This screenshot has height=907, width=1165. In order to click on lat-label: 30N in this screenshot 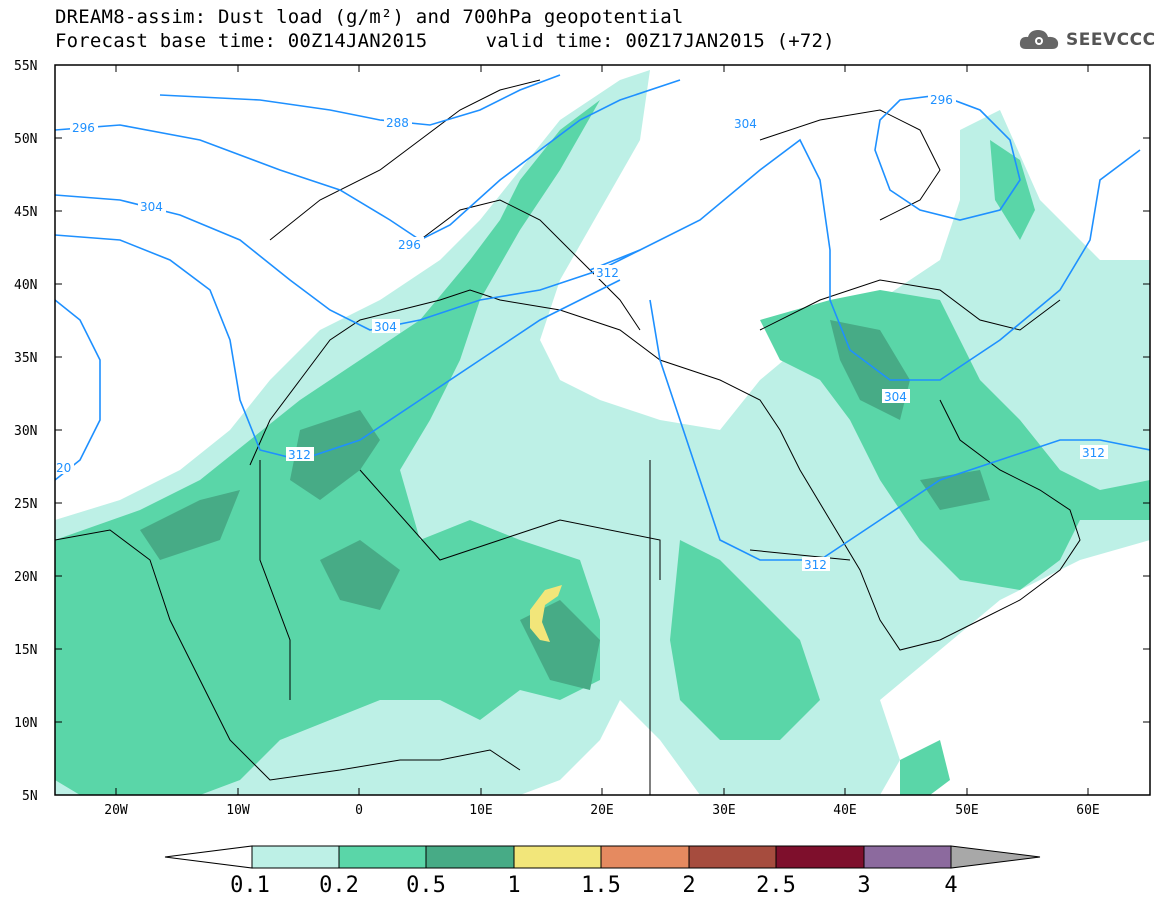, I will do `click(25, 431)`.